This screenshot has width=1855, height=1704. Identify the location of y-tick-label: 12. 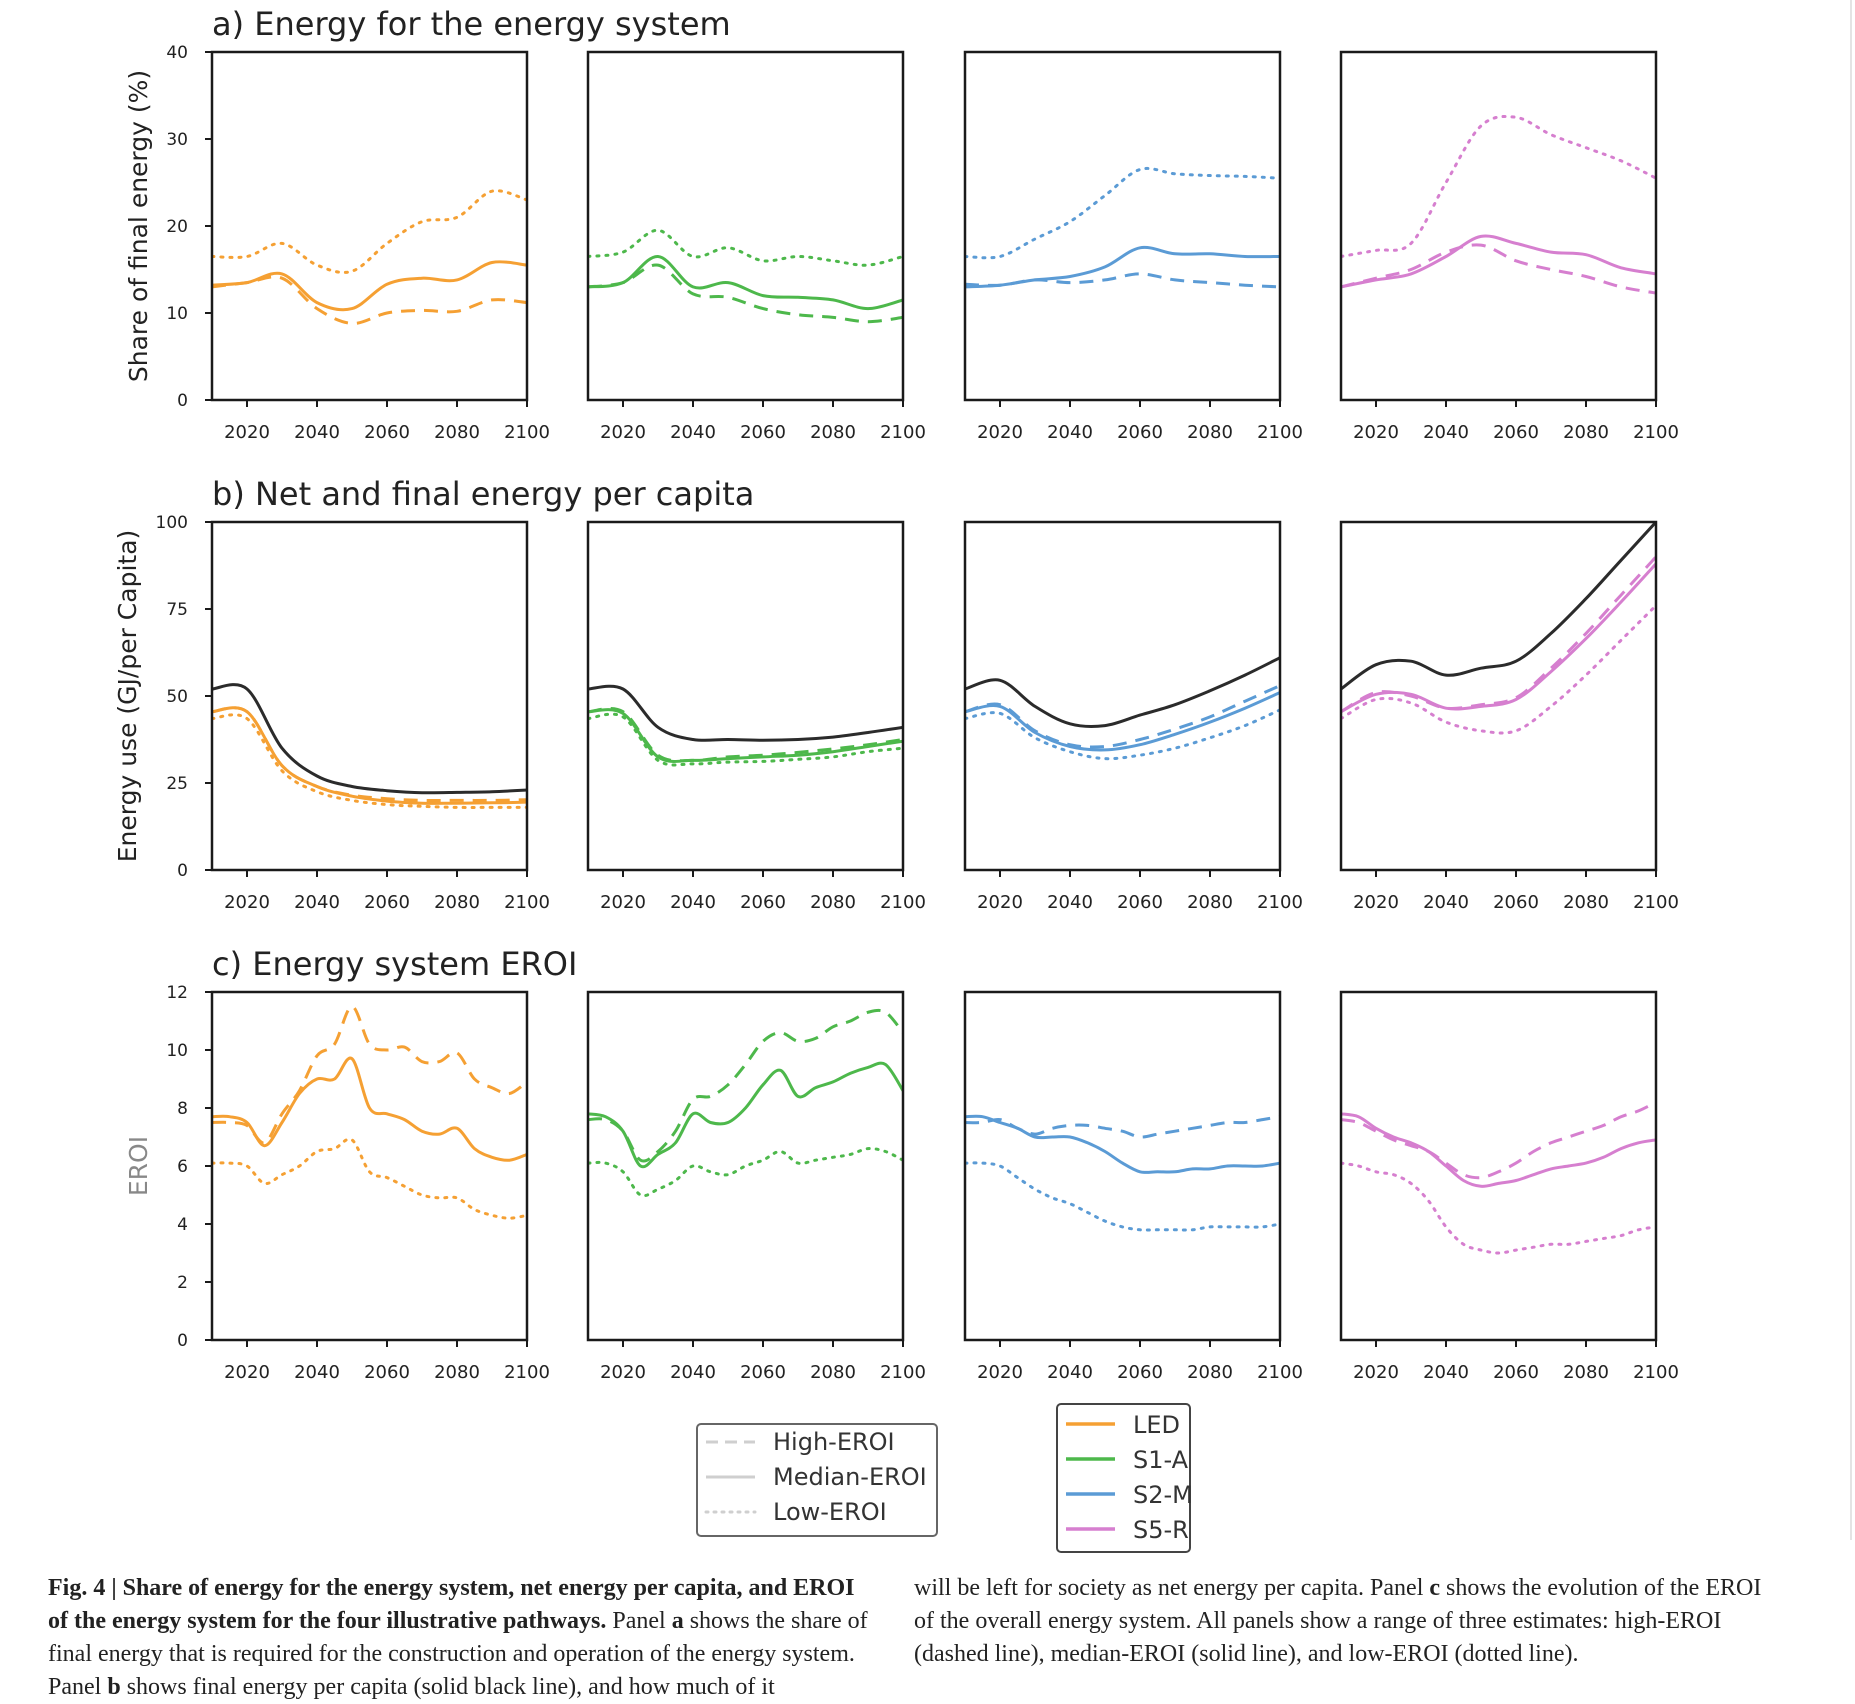
(177, 993).